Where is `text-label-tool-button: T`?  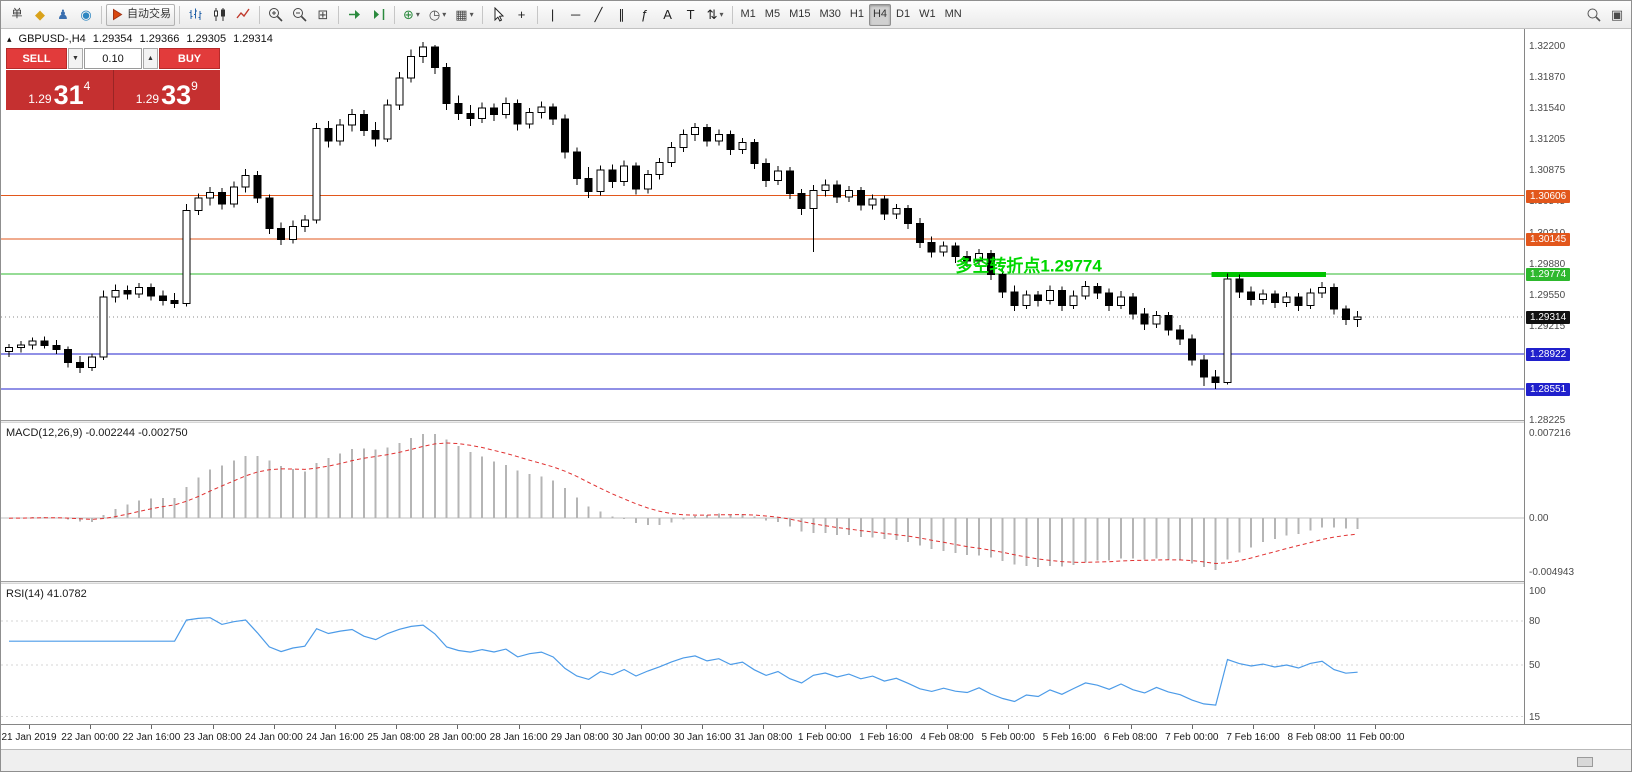
text-label-tool-button: T is located at coordinates (691, 15).